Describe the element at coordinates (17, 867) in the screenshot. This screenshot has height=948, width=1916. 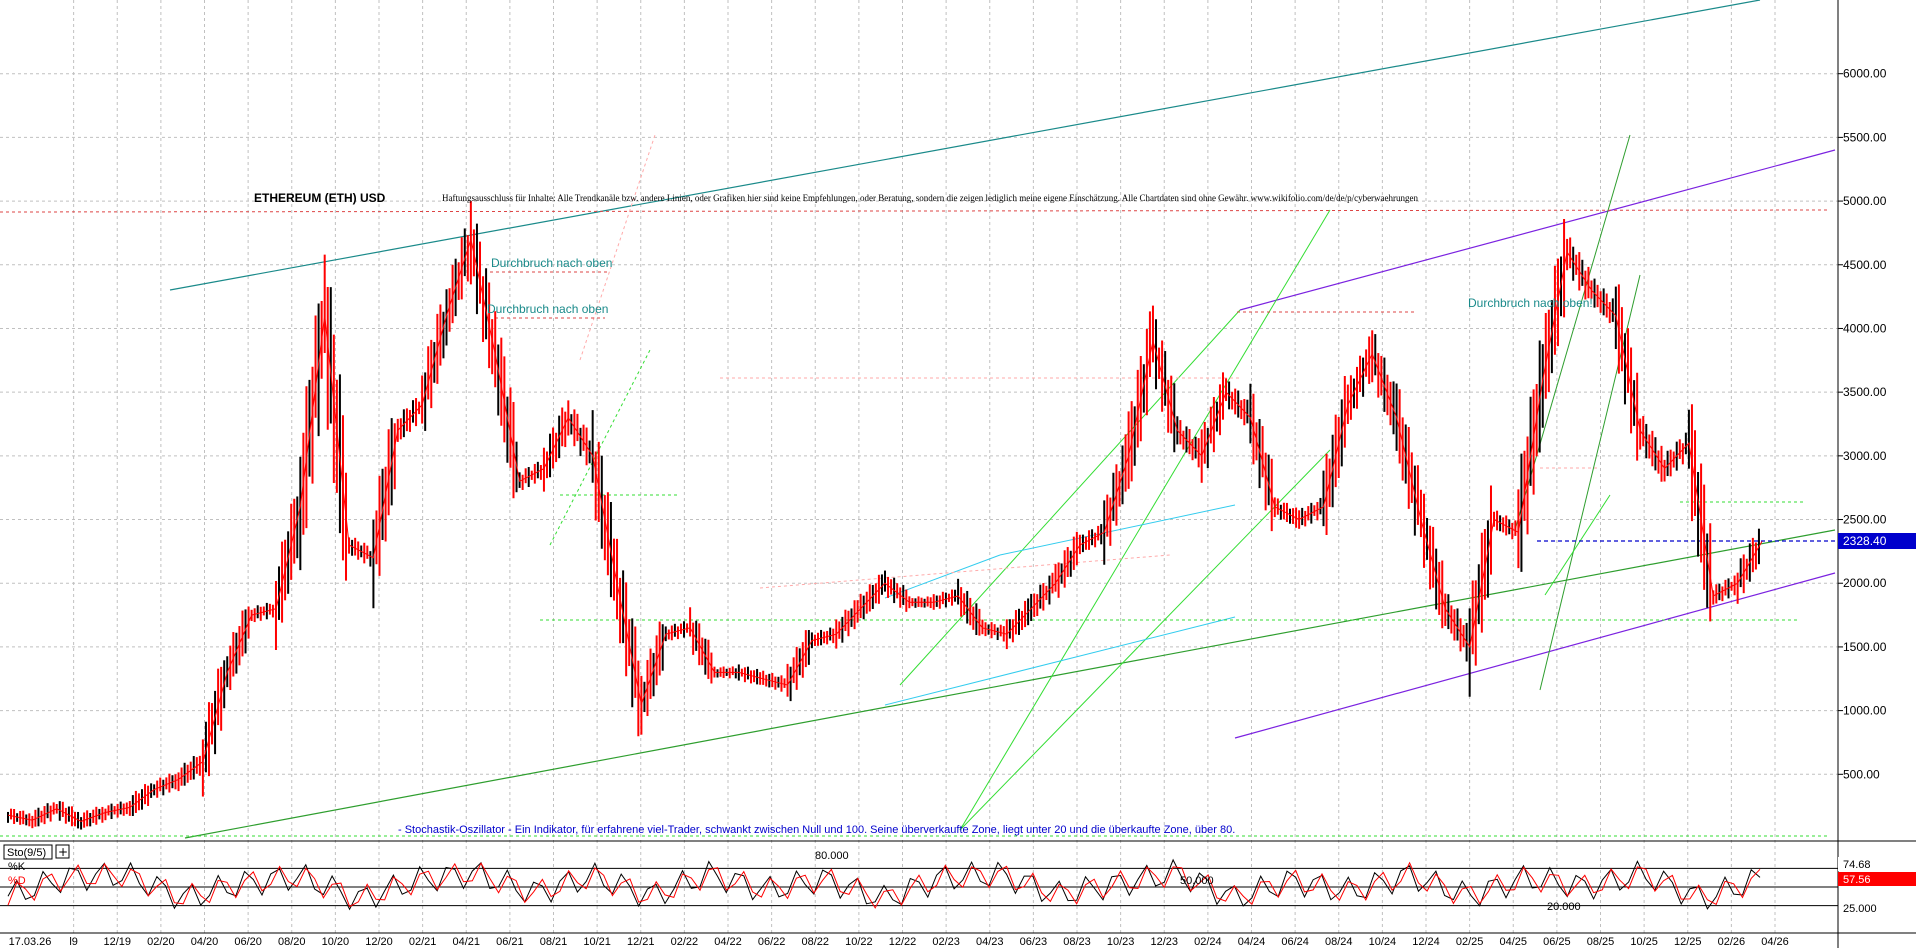
I see `k-label: %K` at that location.